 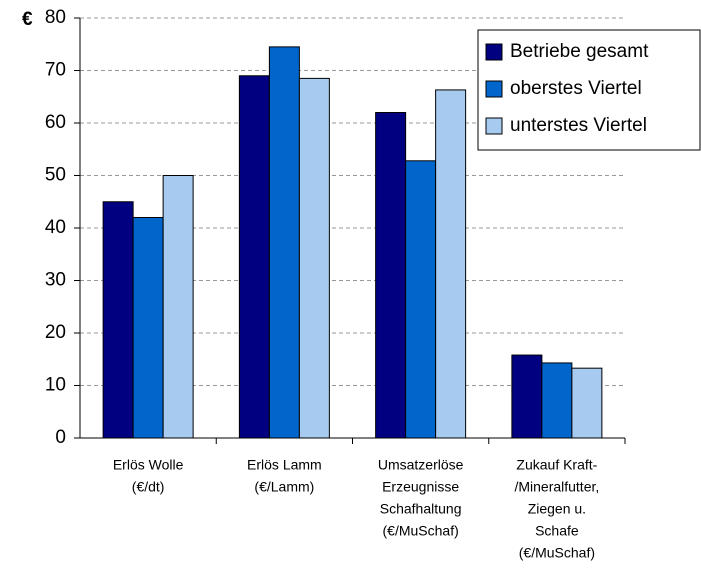 I want to click on y-tick-label: 40, so click(x=55, y=227).